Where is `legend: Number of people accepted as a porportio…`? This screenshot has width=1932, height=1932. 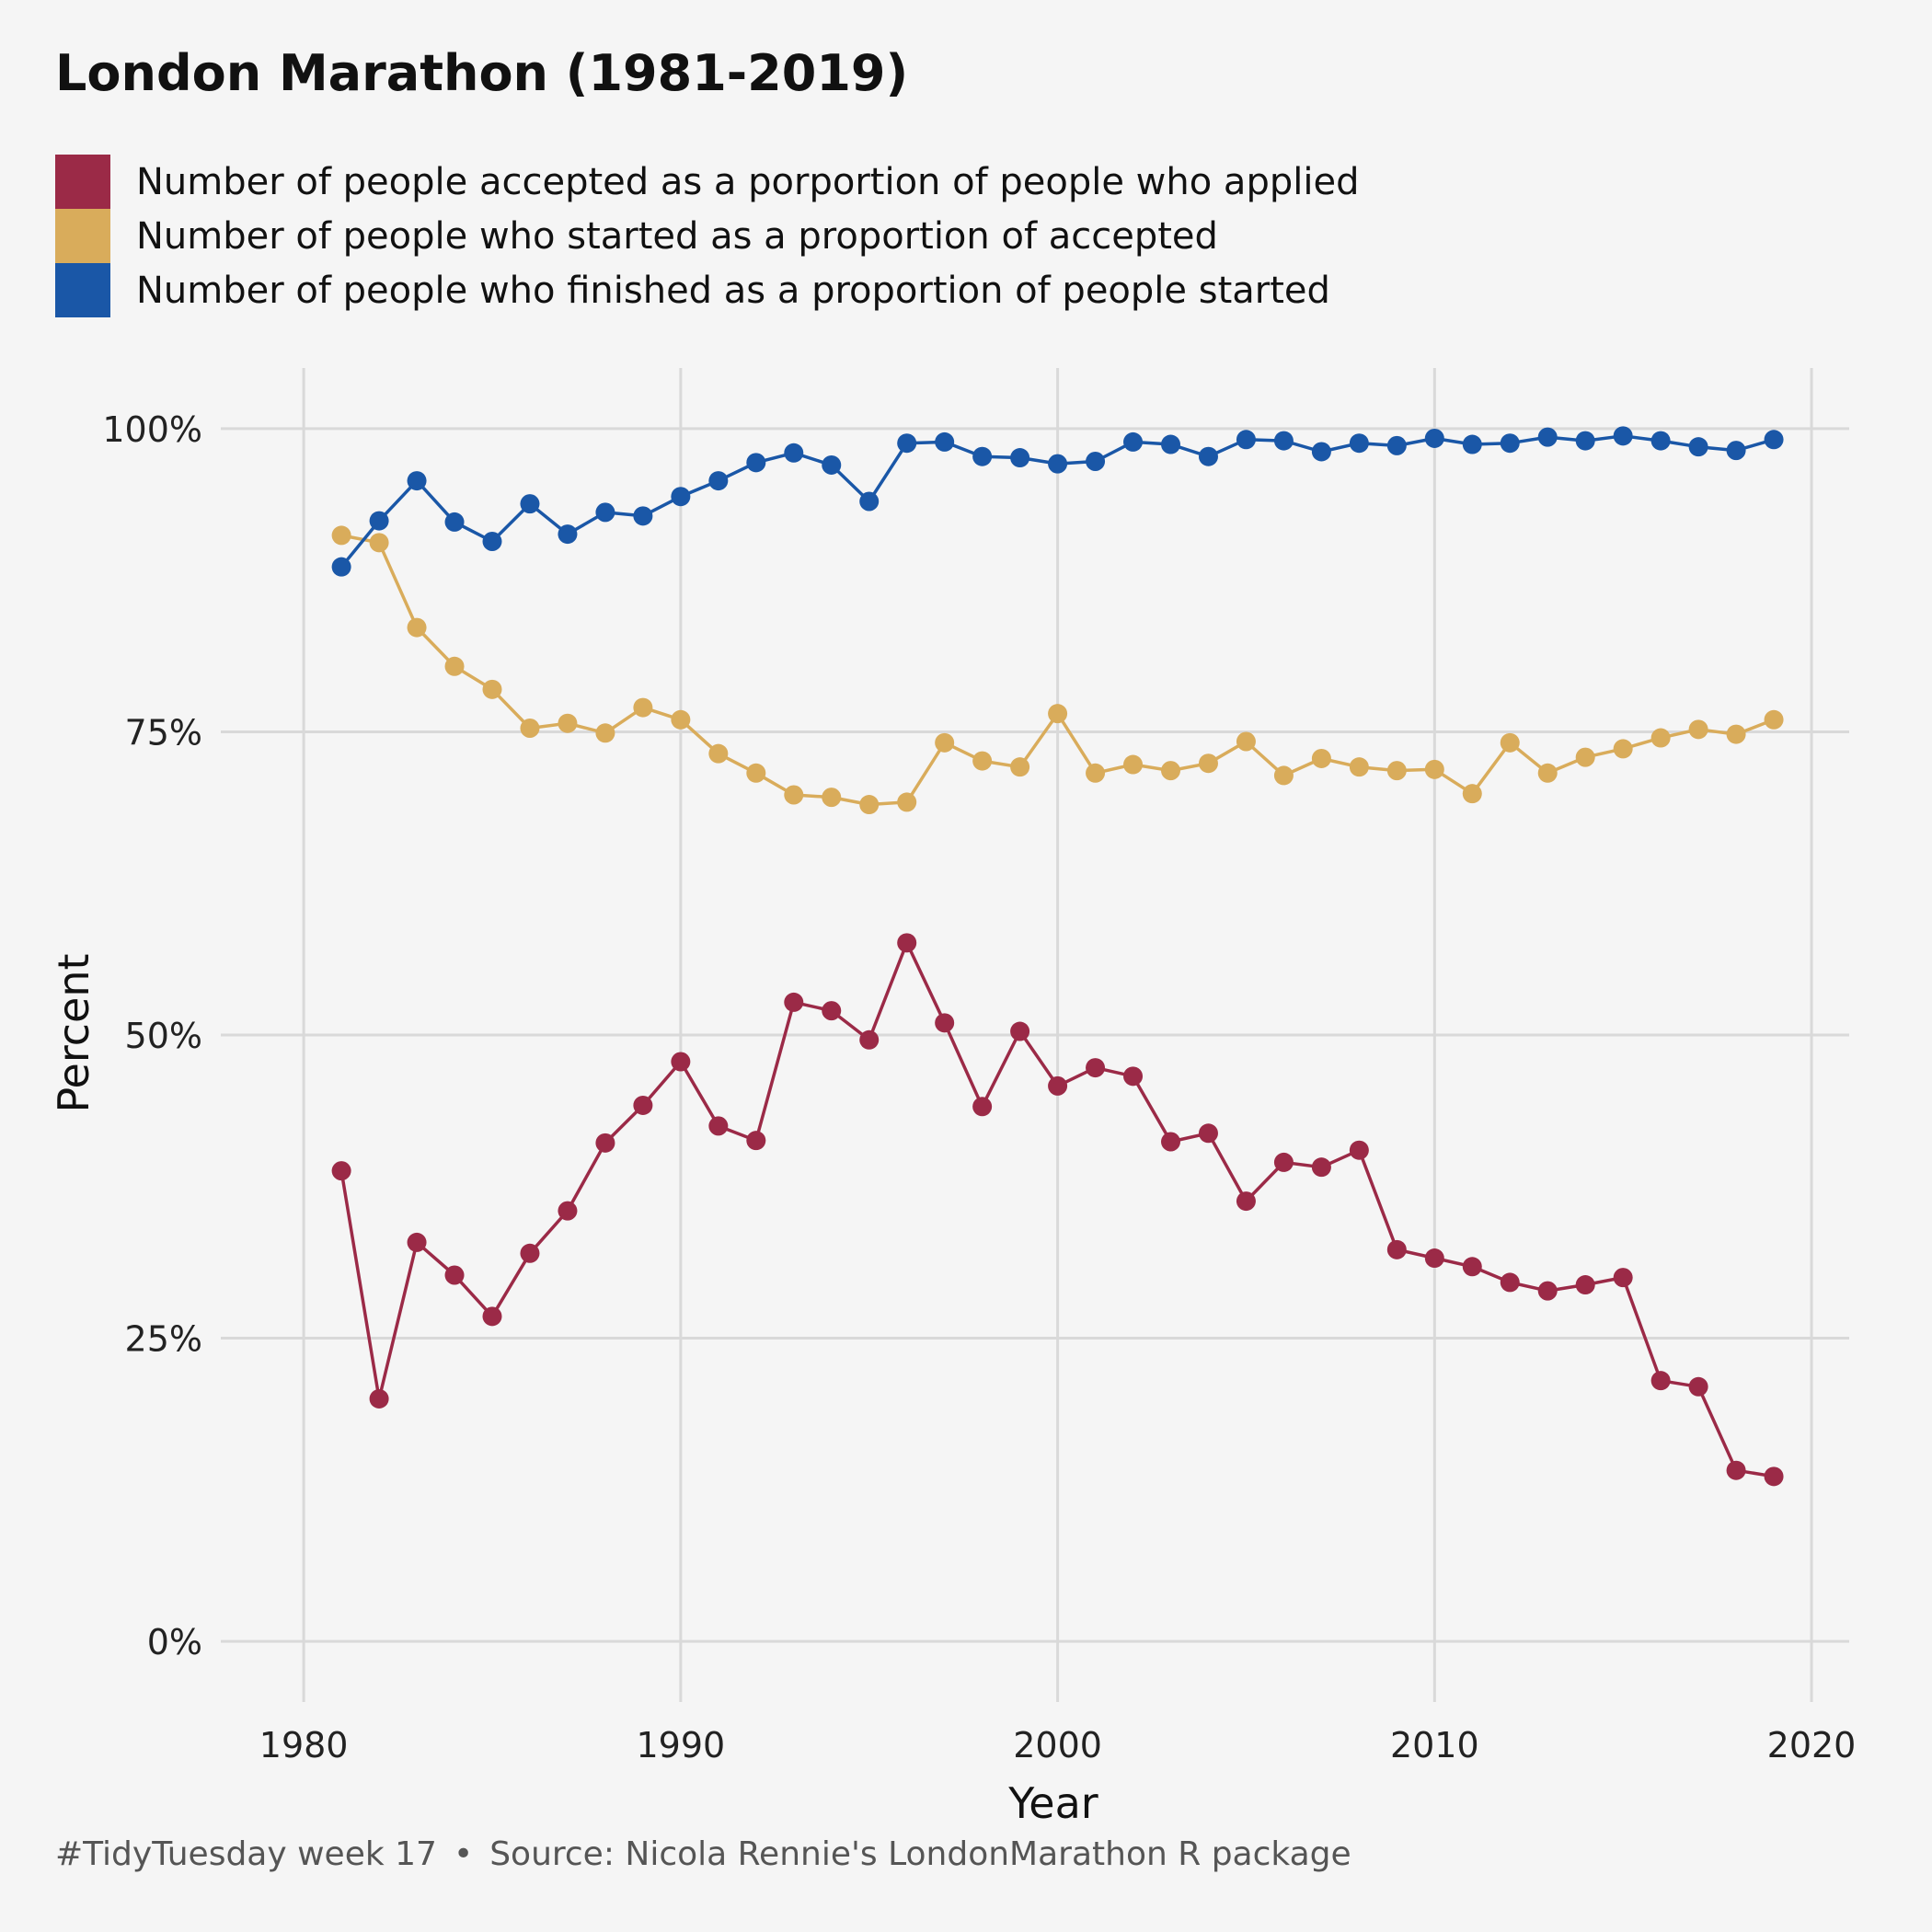
legend: Number of people accepted as a porportio… is located at coordinates (707, 236).